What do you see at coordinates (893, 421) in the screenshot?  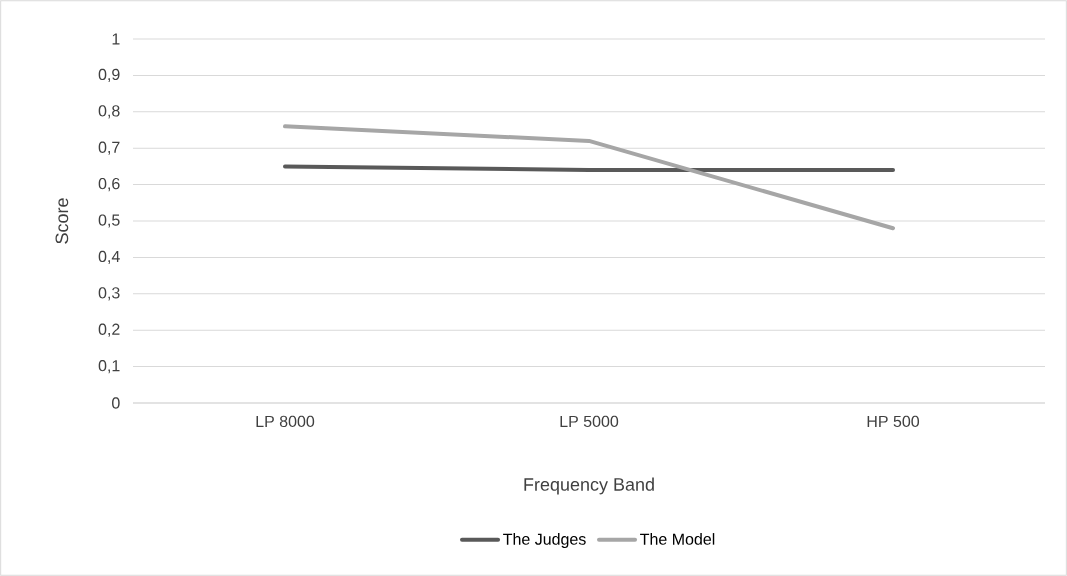 I see `x-tick-label: HP 500` at bounding box center [893, 421].